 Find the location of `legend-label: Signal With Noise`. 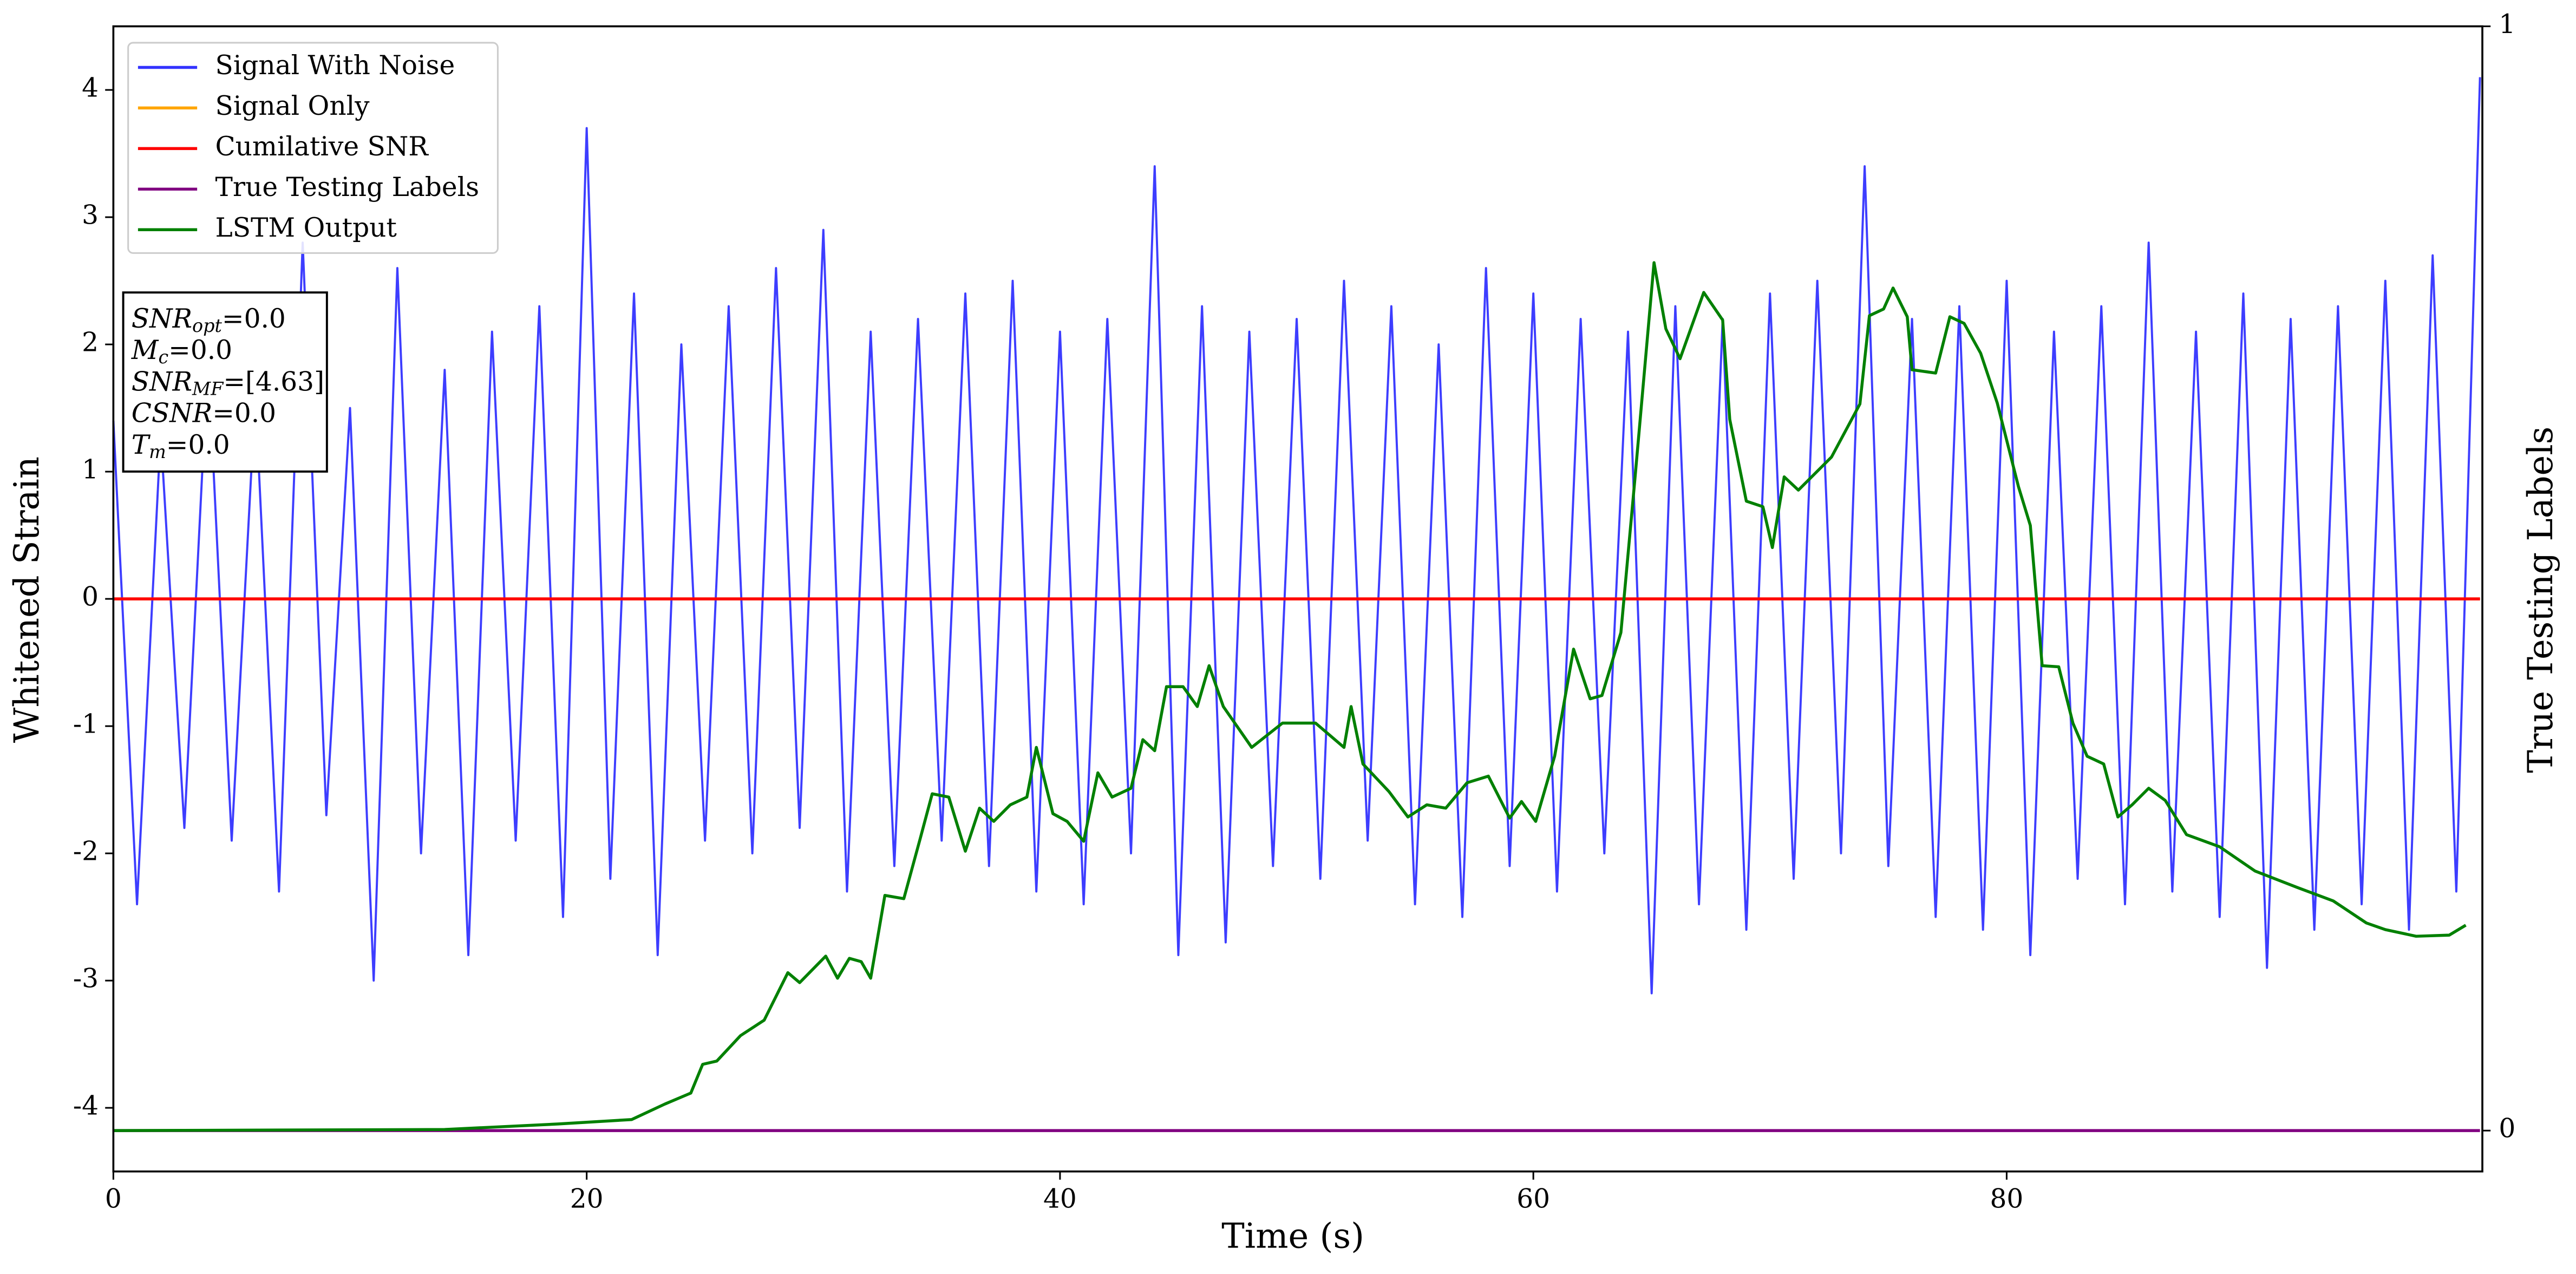

legend-label: Signal With Noise is located at coordinates (335, 65).